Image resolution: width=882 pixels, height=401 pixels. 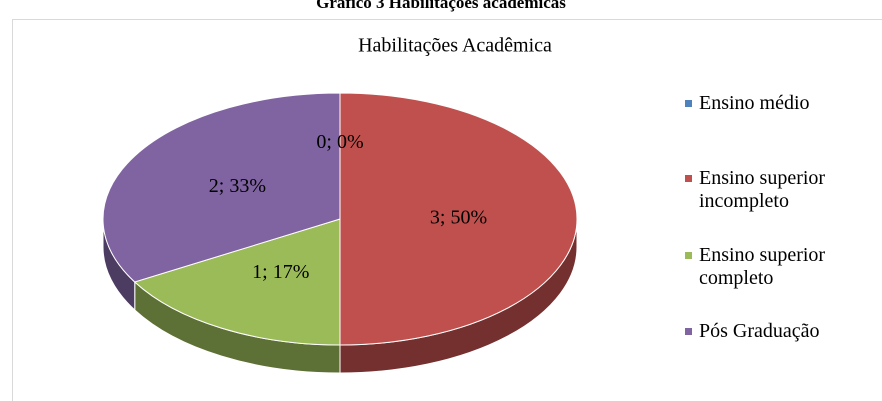 I want to click on data-label: 0; 0%, so click(x=339, y=142).